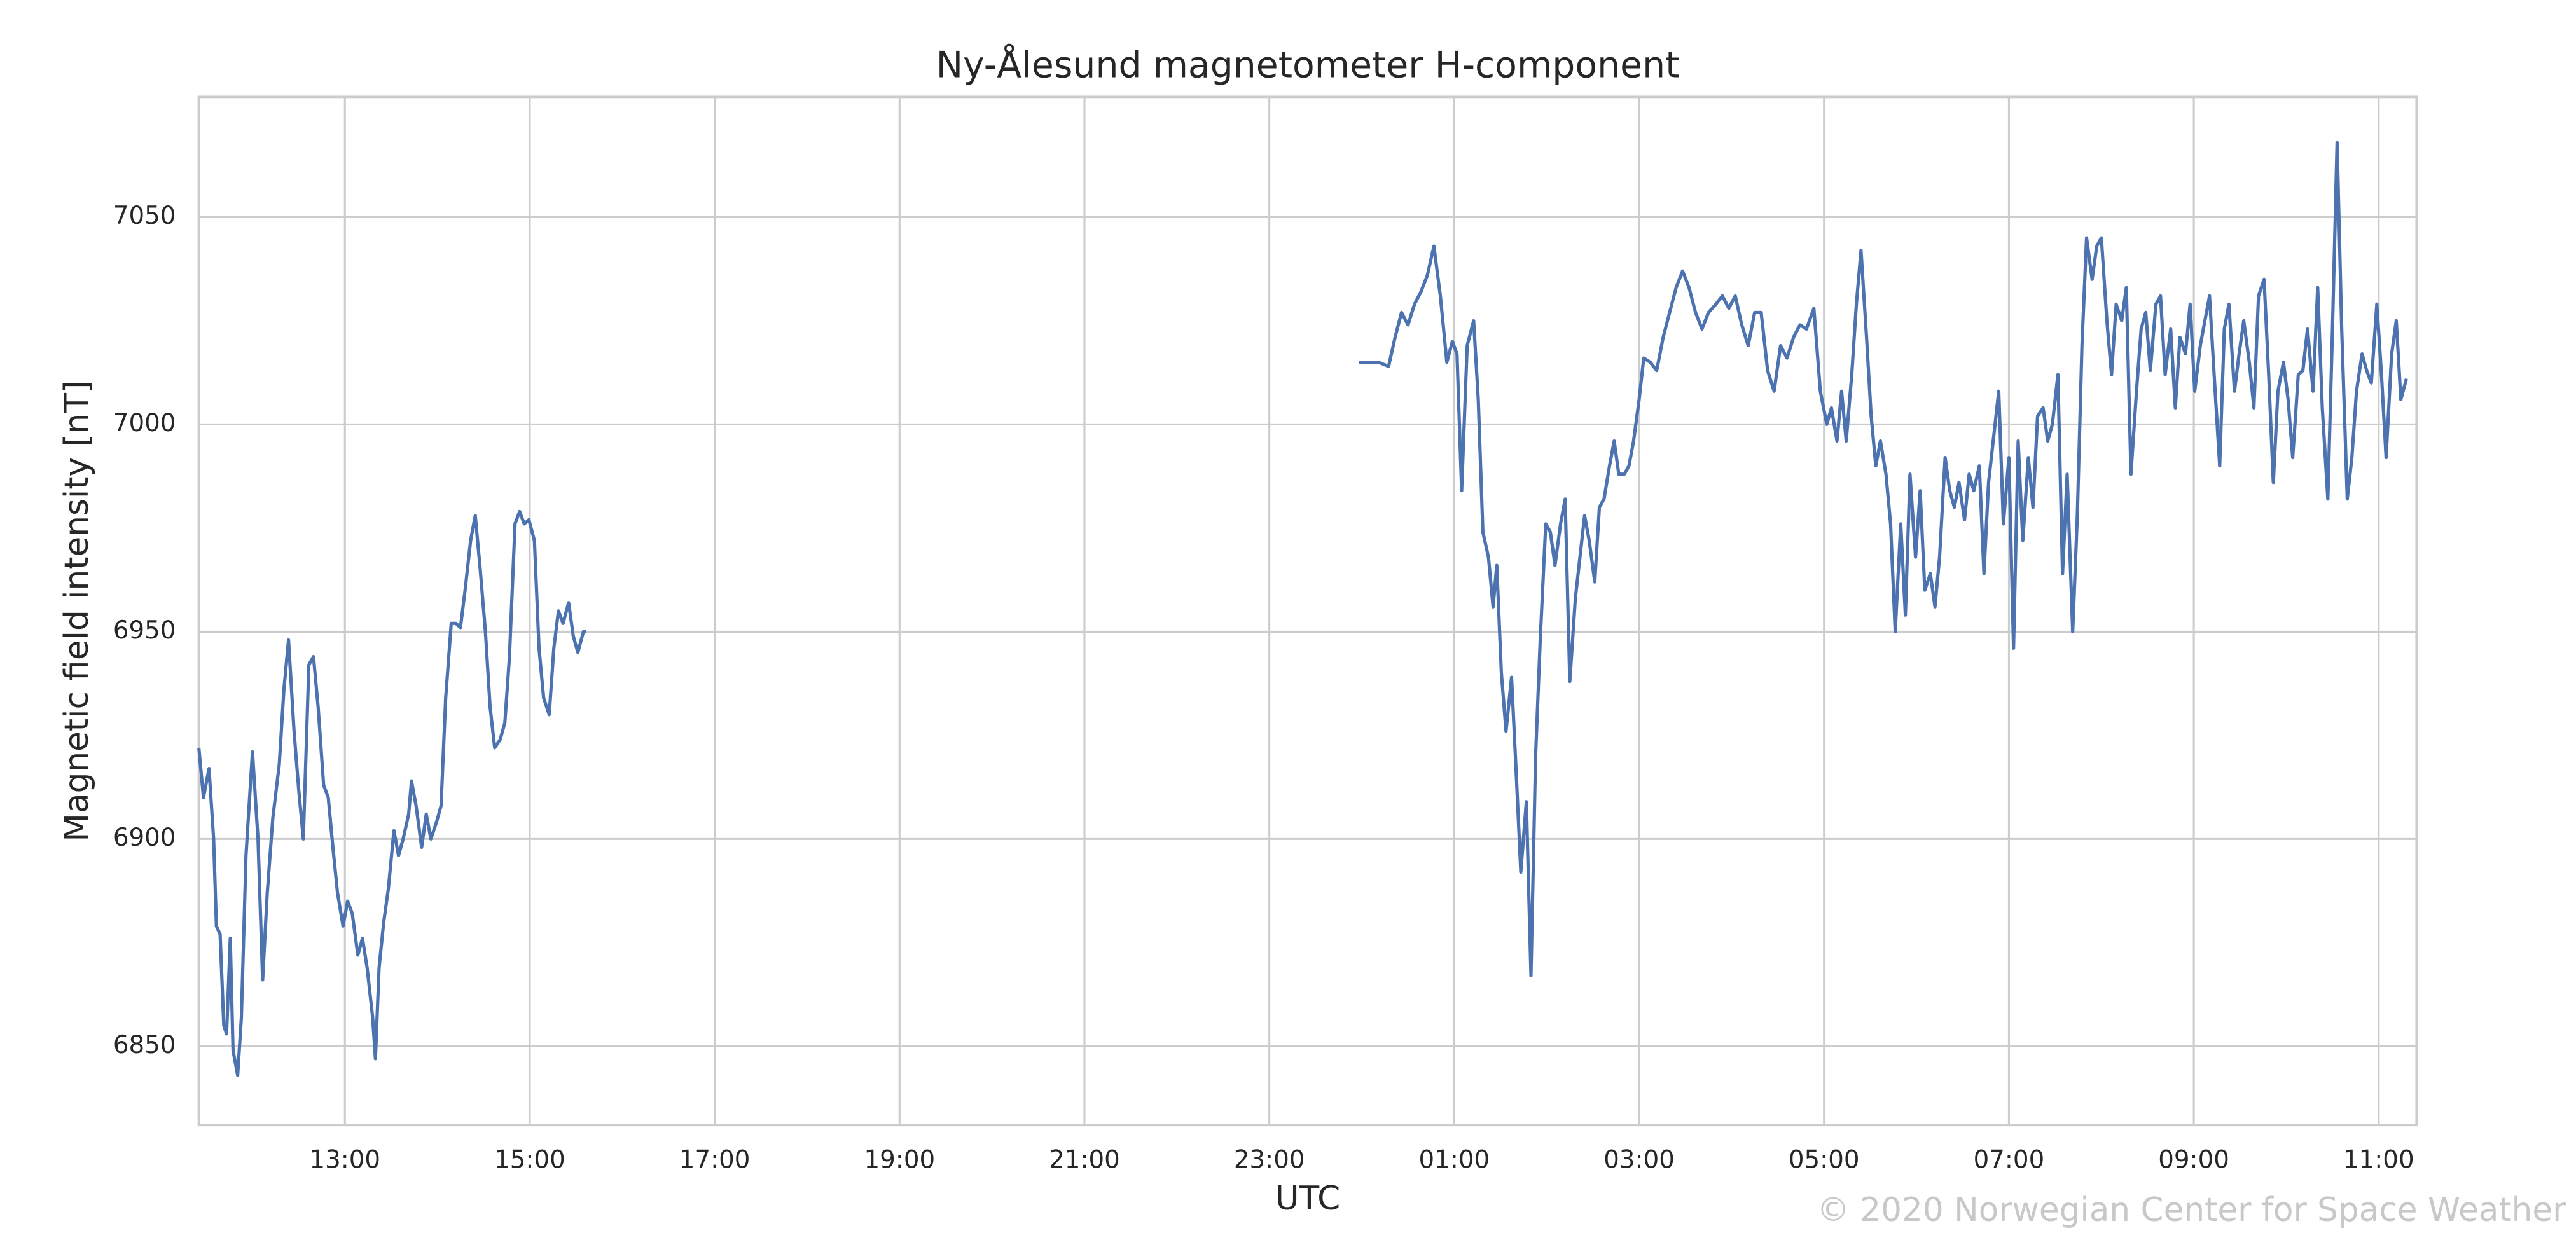  I want to click on x-tick-label: 23:00, so click(1269, 1160).